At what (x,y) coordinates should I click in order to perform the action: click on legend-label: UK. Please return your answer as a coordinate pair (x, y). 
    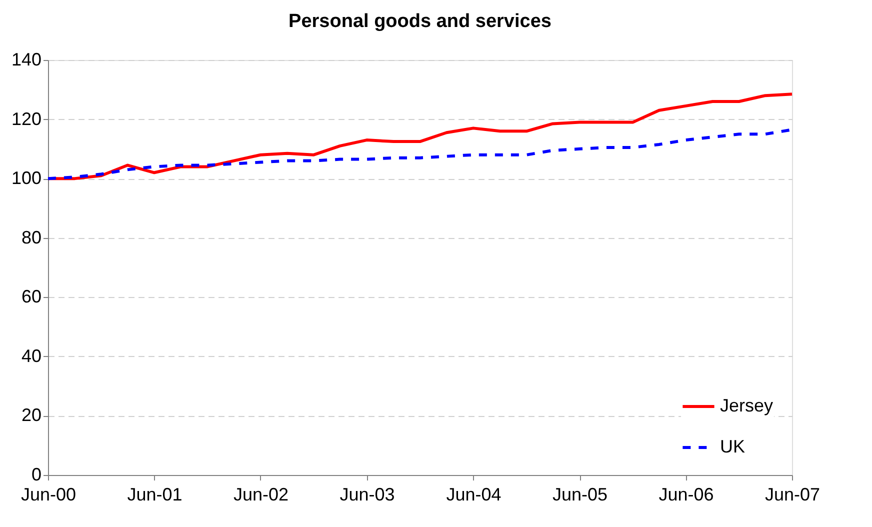
    Looking at the image, I should click on (733, 446).